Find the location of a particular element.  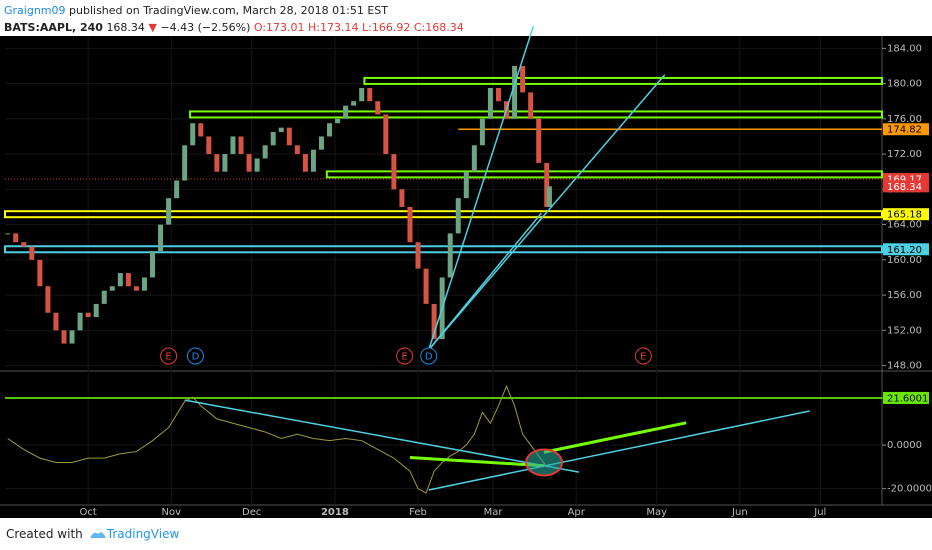

indicator-line is located at coordinates (278, 439).